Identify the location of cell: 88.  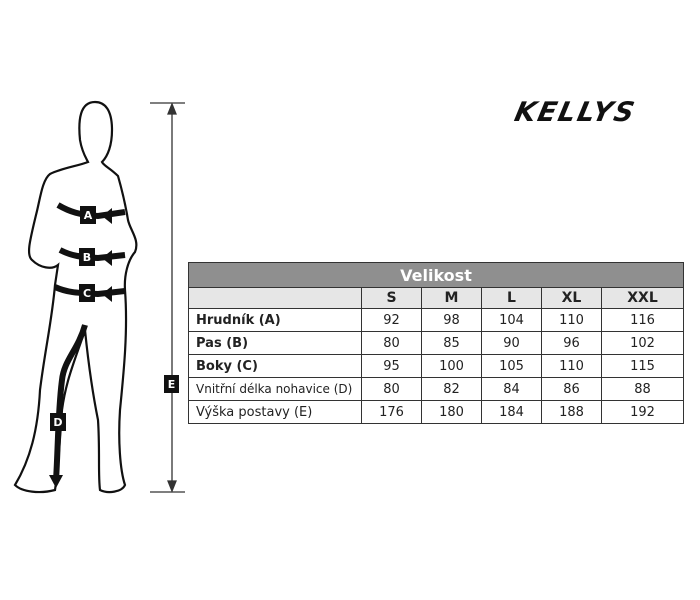
(642, 389).